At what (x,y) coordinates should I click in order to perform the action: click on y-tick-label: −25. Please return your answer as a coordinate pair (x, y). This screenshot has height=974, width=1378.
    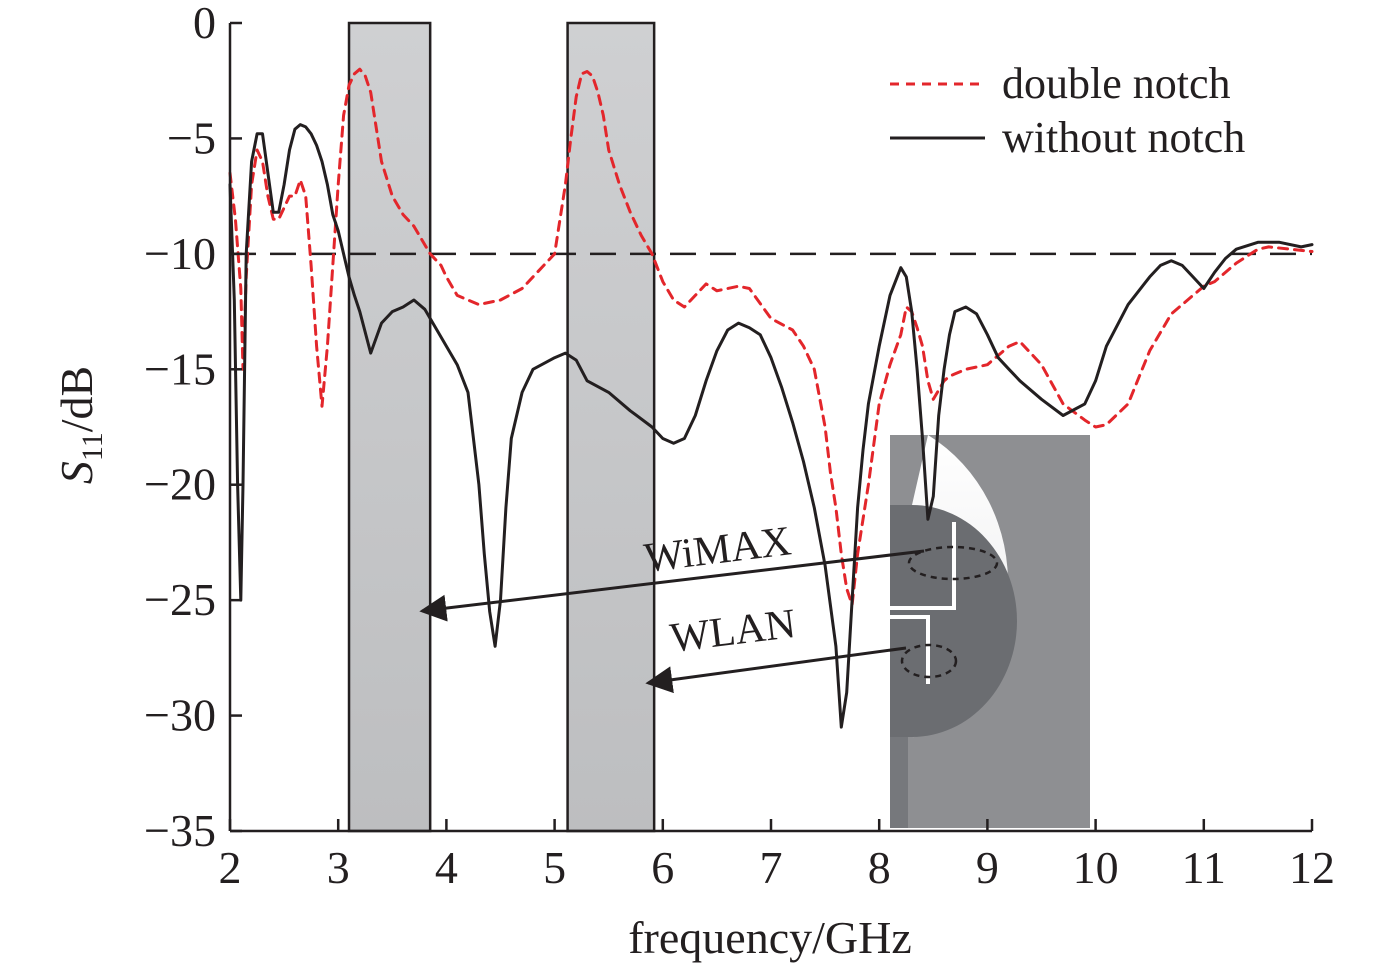
    Looking at the image, I should click on (180, 599).